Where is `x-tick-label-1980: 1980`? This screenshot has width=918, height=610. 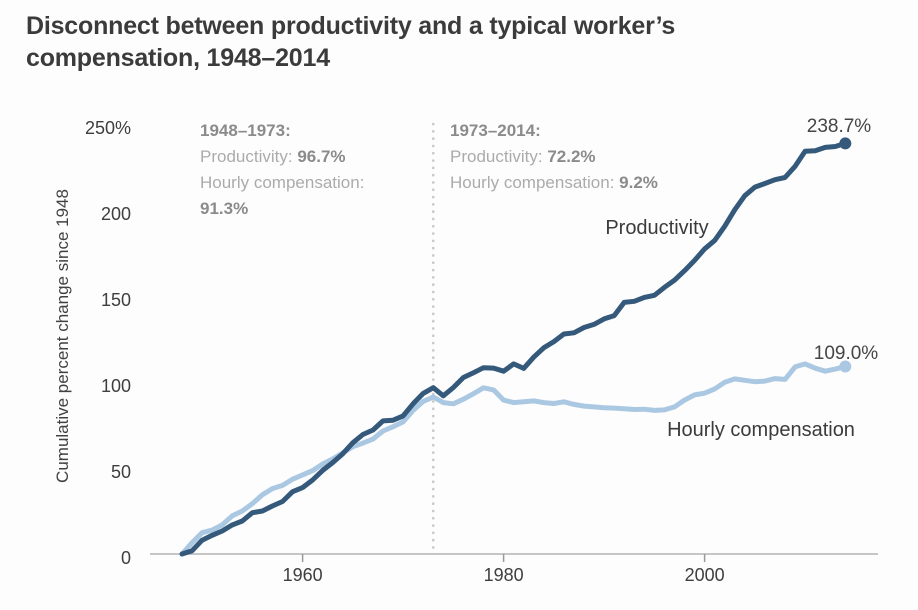 x-tick-label-1980: 1980 is located at coordinates (503, 575).